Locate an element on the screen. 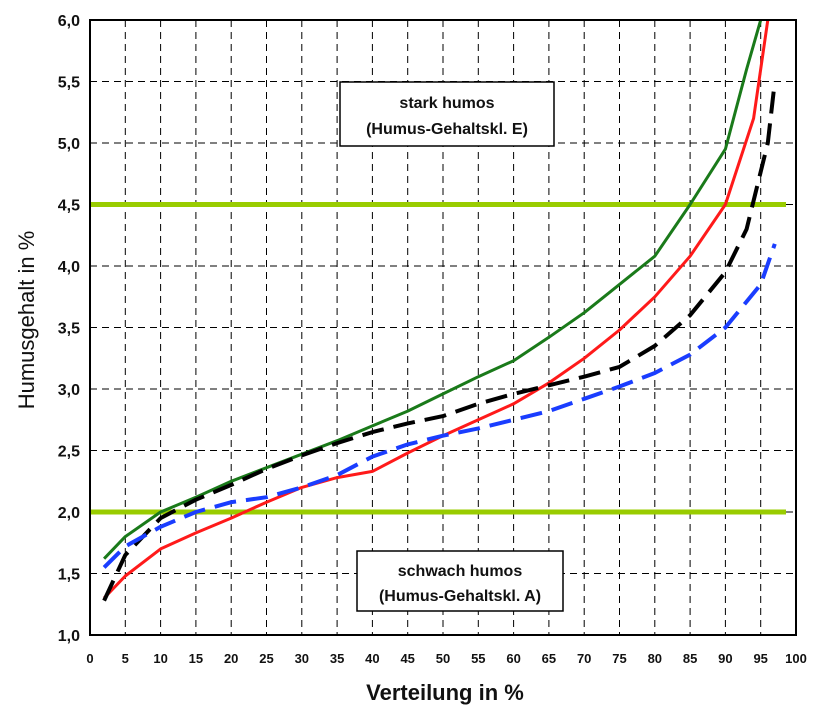 Image resolution: width=813 pixels, height=710 pixels. annotation-box-bottom is located at coordinates (460, 581).